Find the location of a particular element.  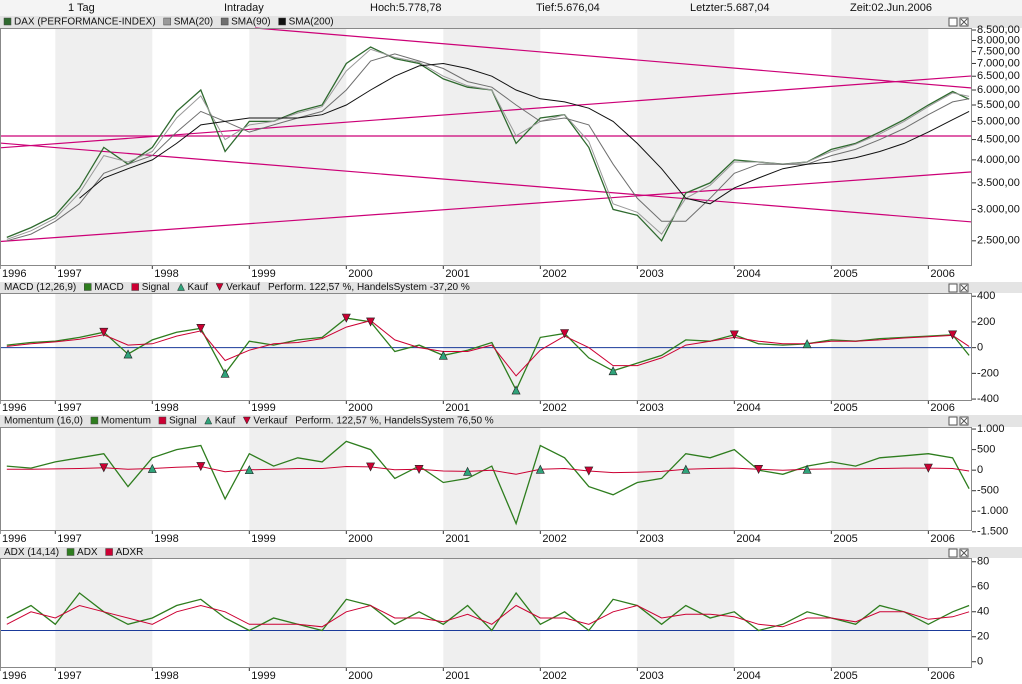

y-tick-label: 40 is located at coordinates (983, 612).